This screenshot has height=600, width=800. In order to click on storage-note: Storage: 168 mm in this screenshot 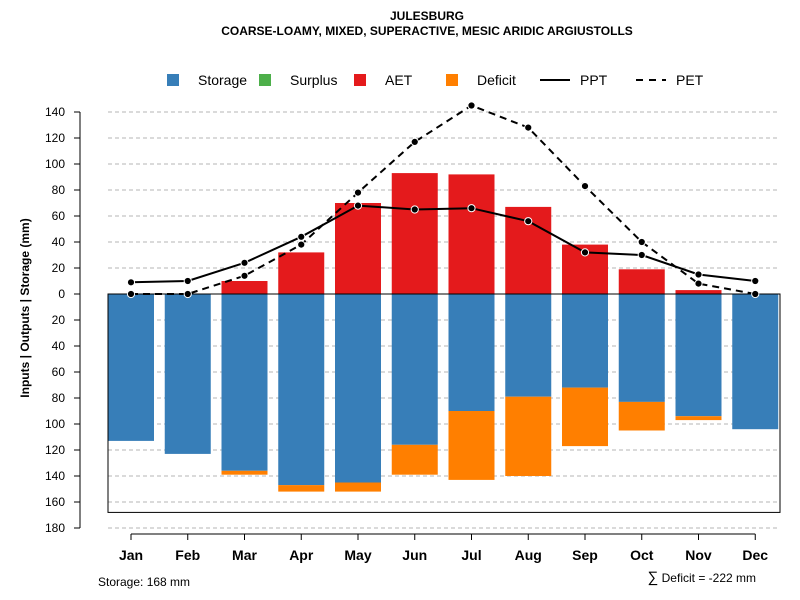, I will do `click(144, 582)`.